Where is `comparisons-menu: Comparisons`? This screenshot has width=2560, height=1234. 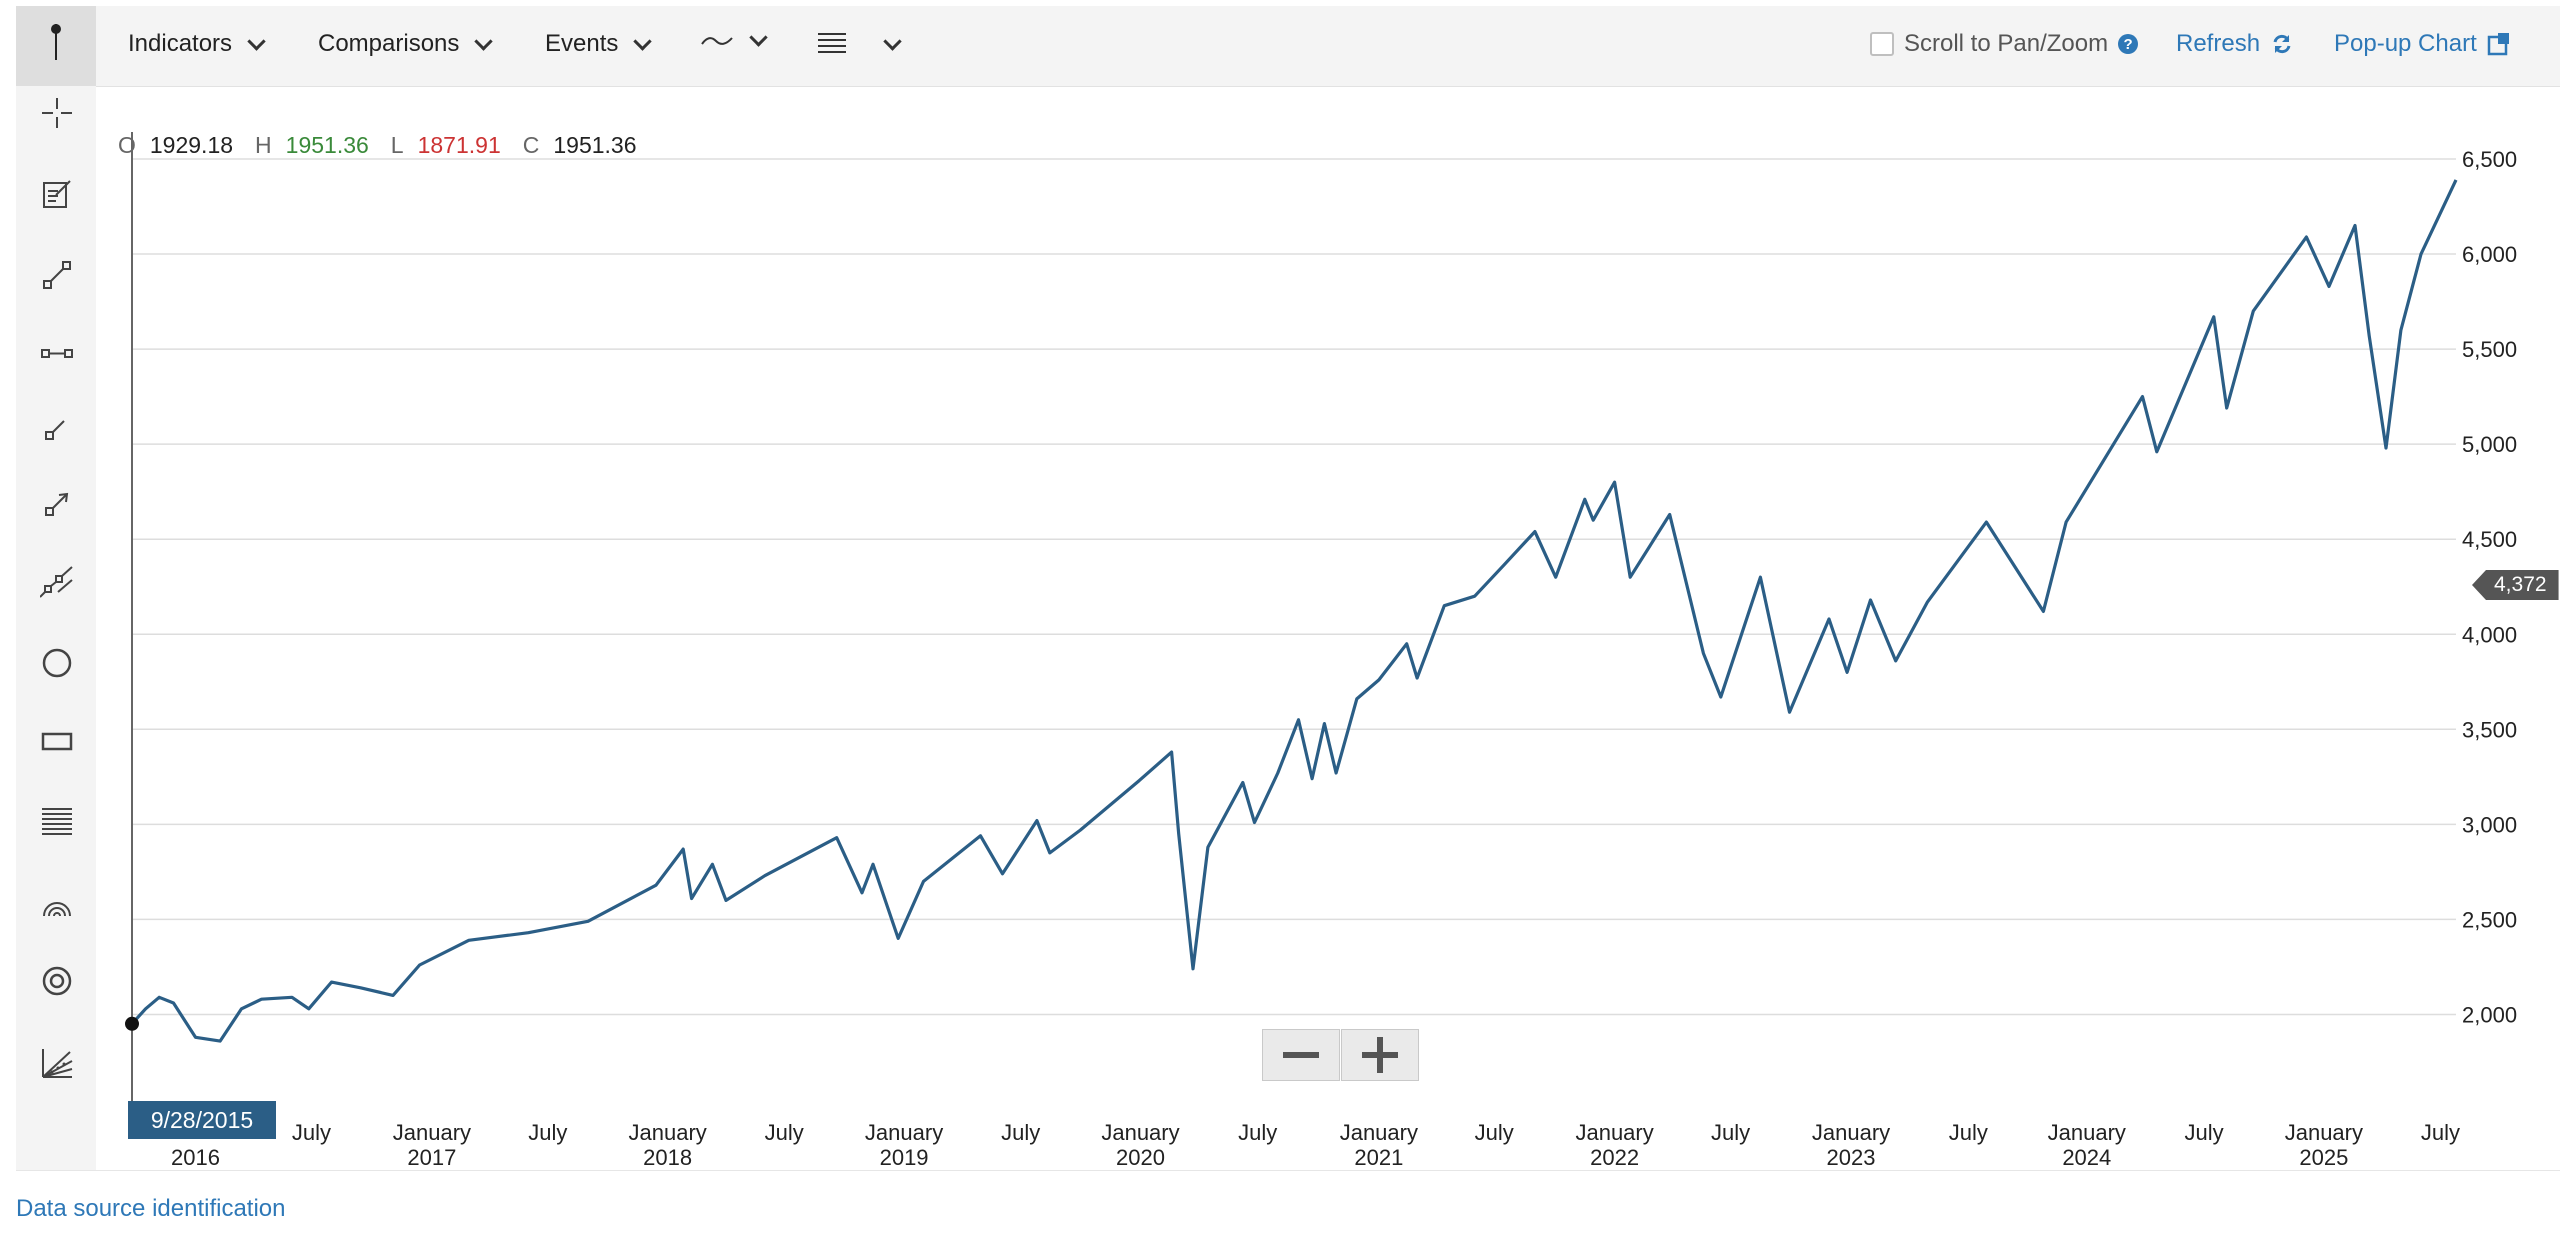 comparisons-menu: Comparisons is located at coordinates (406, 44).